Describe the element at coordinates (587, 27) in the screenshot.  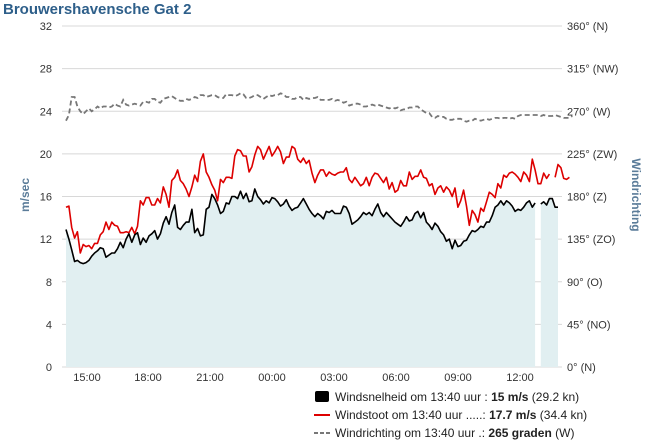
I see `right-tick-label: 360° (N)` at that location.